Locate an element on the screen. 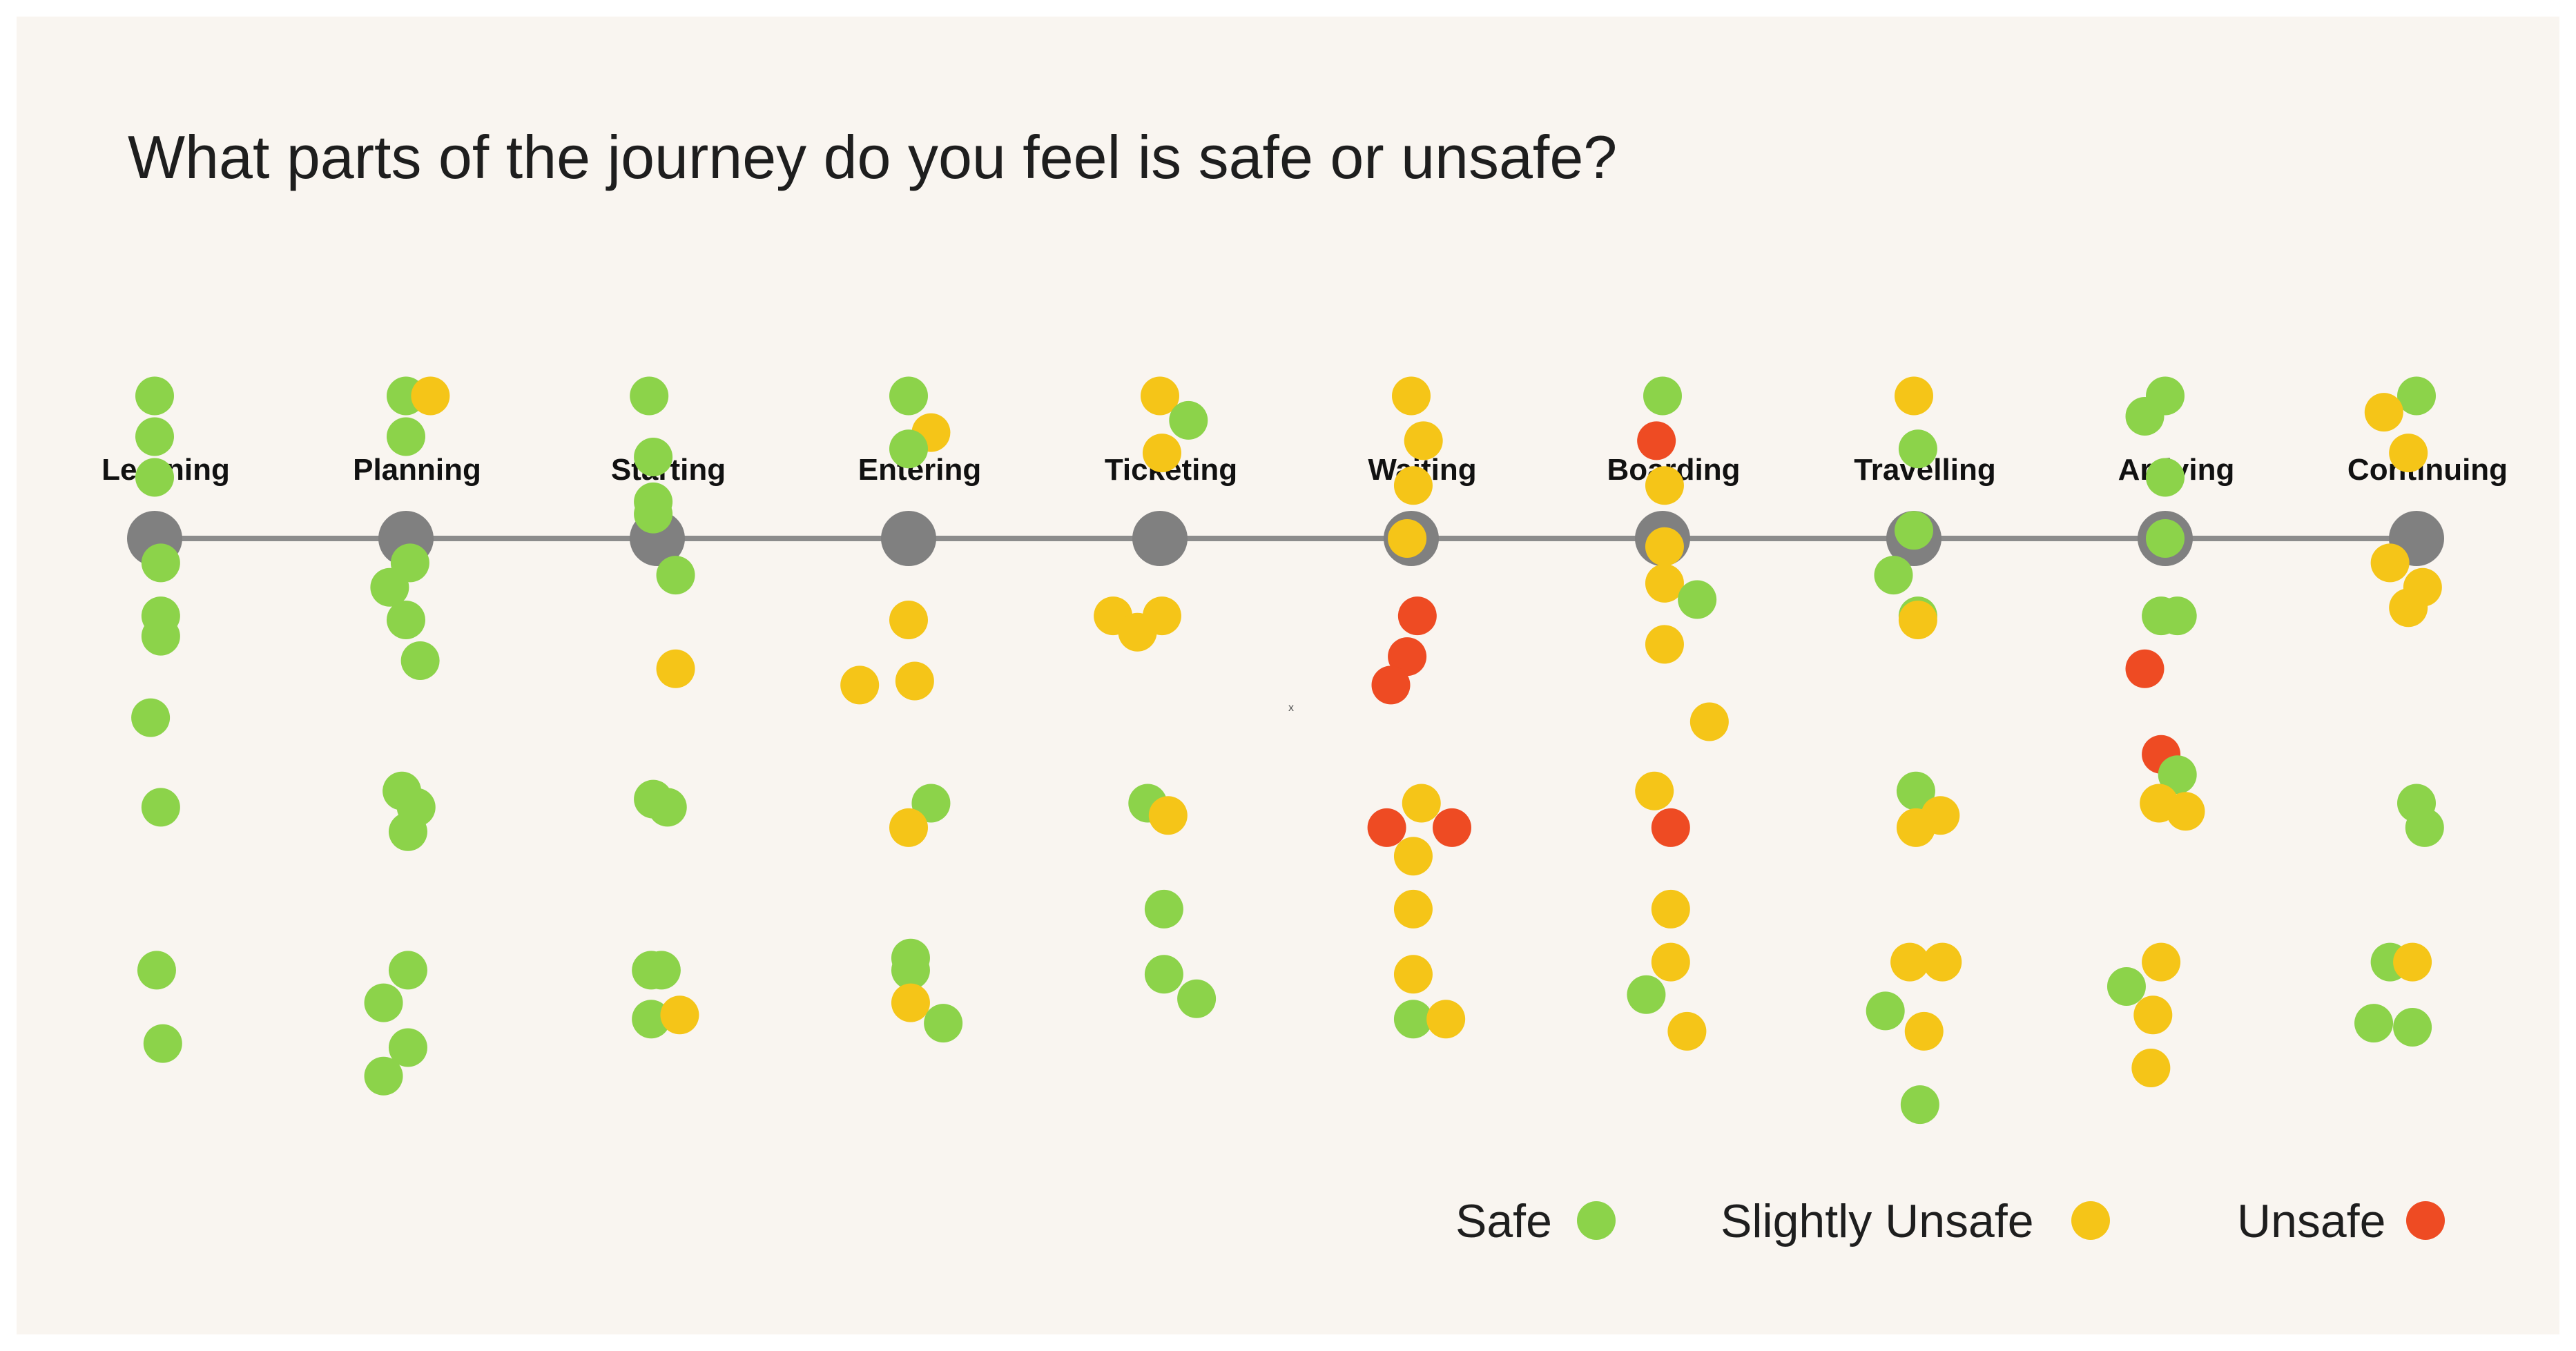 The width and height of the screenshot is (2576, 1351). chart-legend: Safe Slightly Unsafe Unsafe is located at coordinates (1950, 1221).